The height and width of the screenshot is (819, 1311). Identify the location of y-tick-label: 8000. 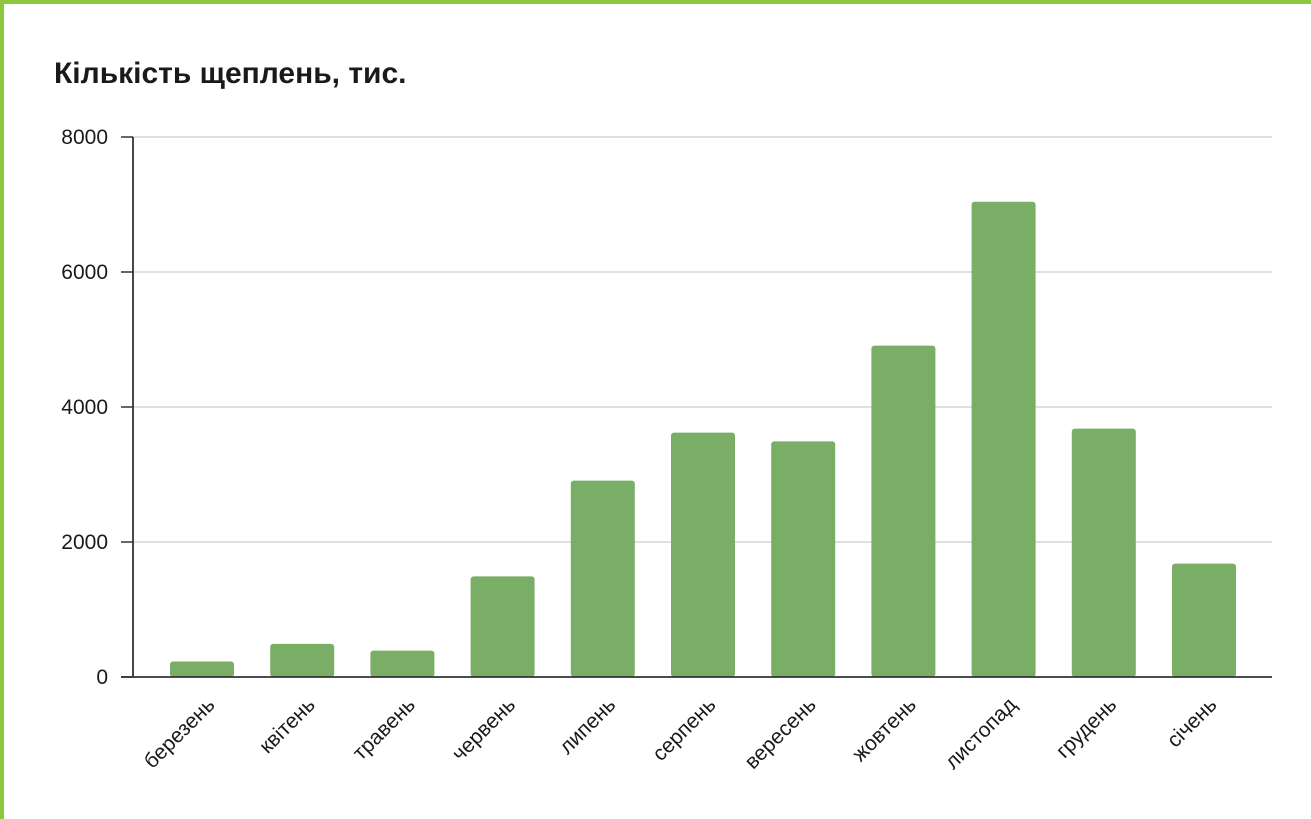
(84, 137).